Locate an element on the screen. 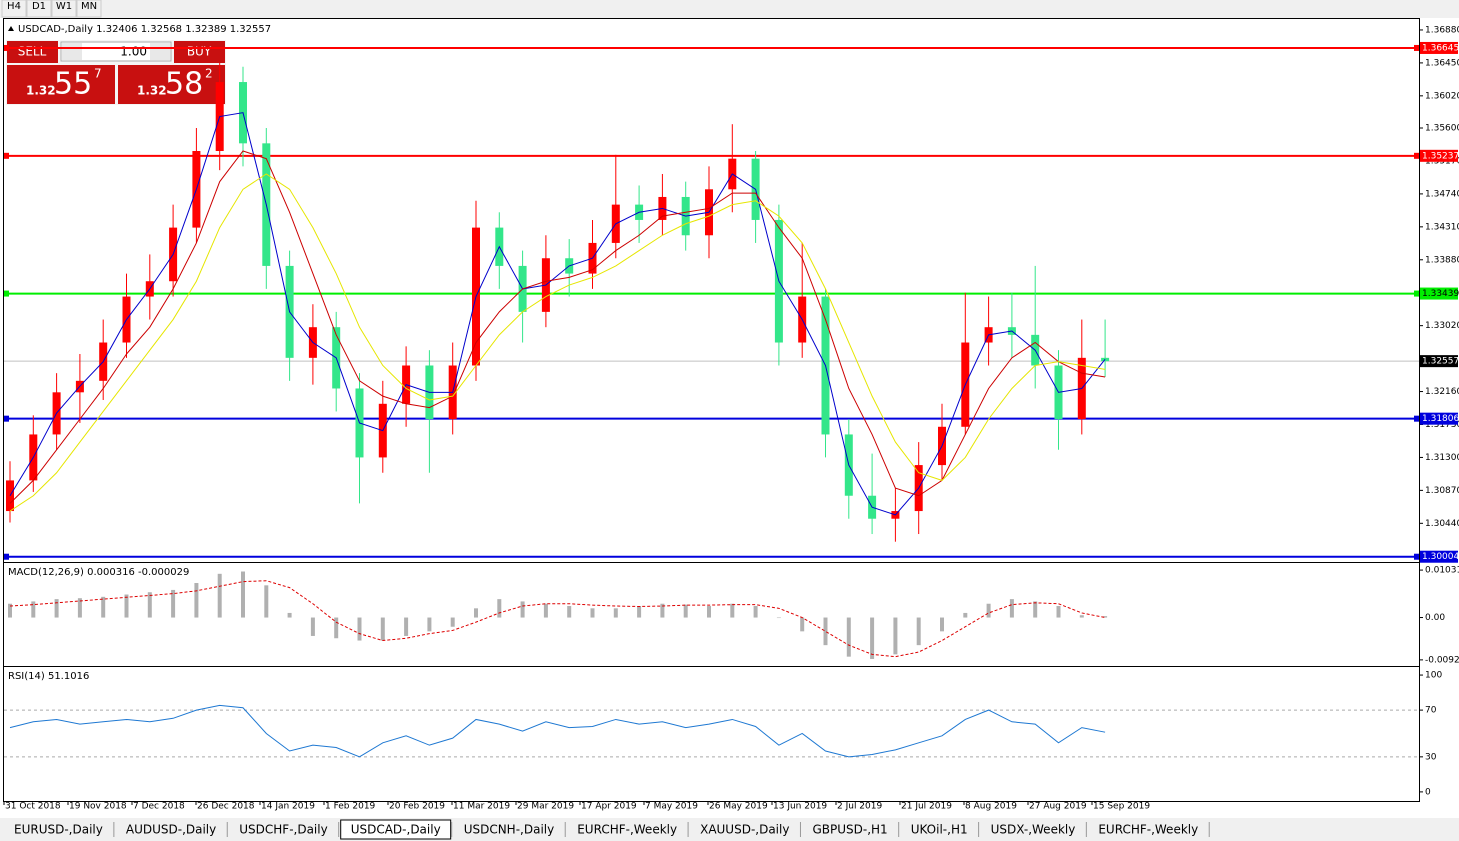 The image size is (1459, 841). tab-label: USDX-,Weekly is located at coordinates (1033, 830).